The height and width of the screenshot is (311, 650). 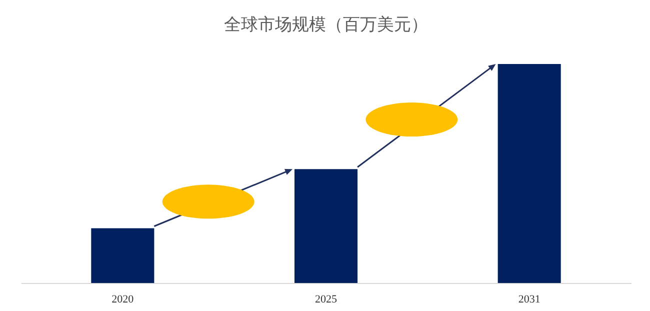 What do you see at coordinates (123, 300) in the screenshot?
I see `x-tick-label: 2020` at bounding box center [123, 300].